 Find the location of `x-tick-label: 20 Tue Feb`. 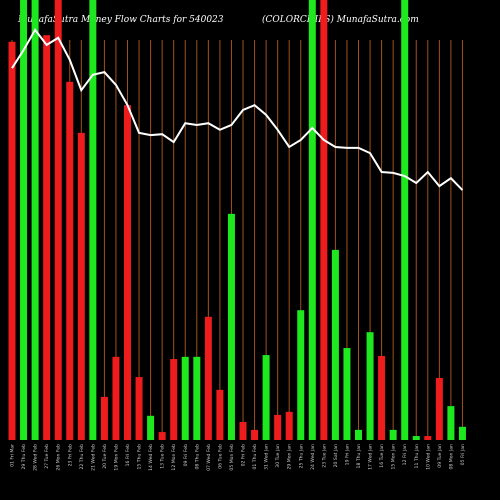

x-tick-label: 20 Tue Feb is located at coordinates (105, 456).